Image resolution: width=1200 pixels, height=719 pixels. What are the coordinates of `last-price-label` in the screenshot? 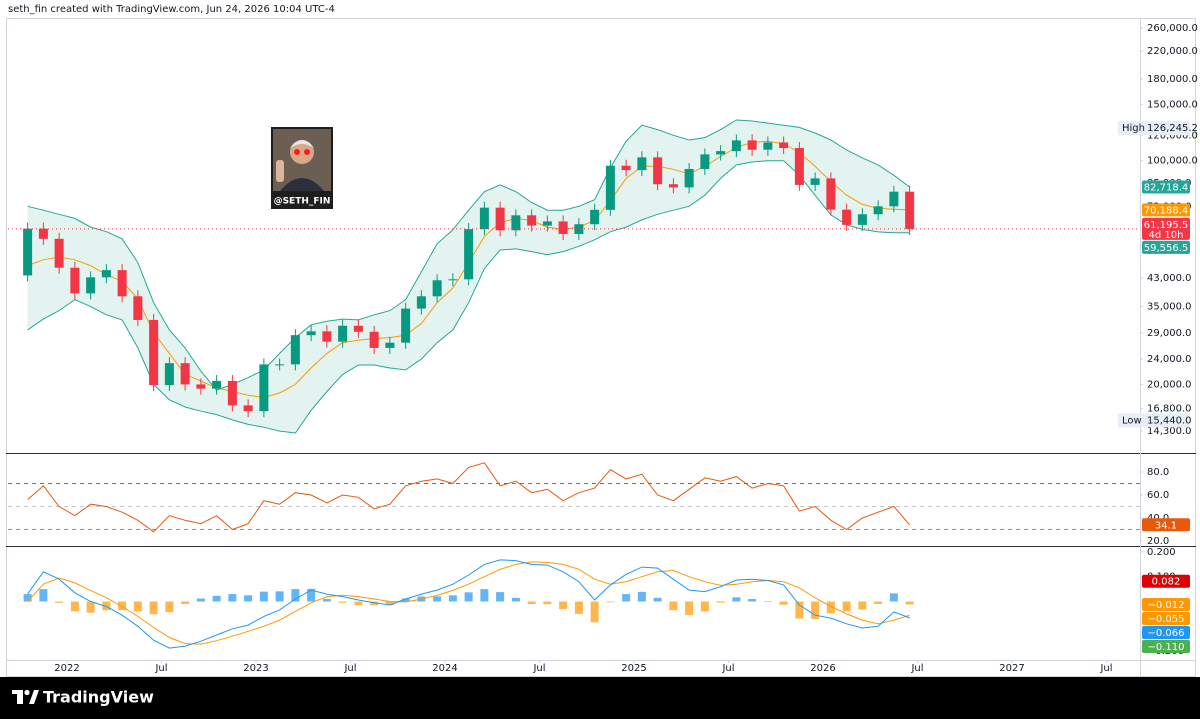 It's located at (1166, 228).